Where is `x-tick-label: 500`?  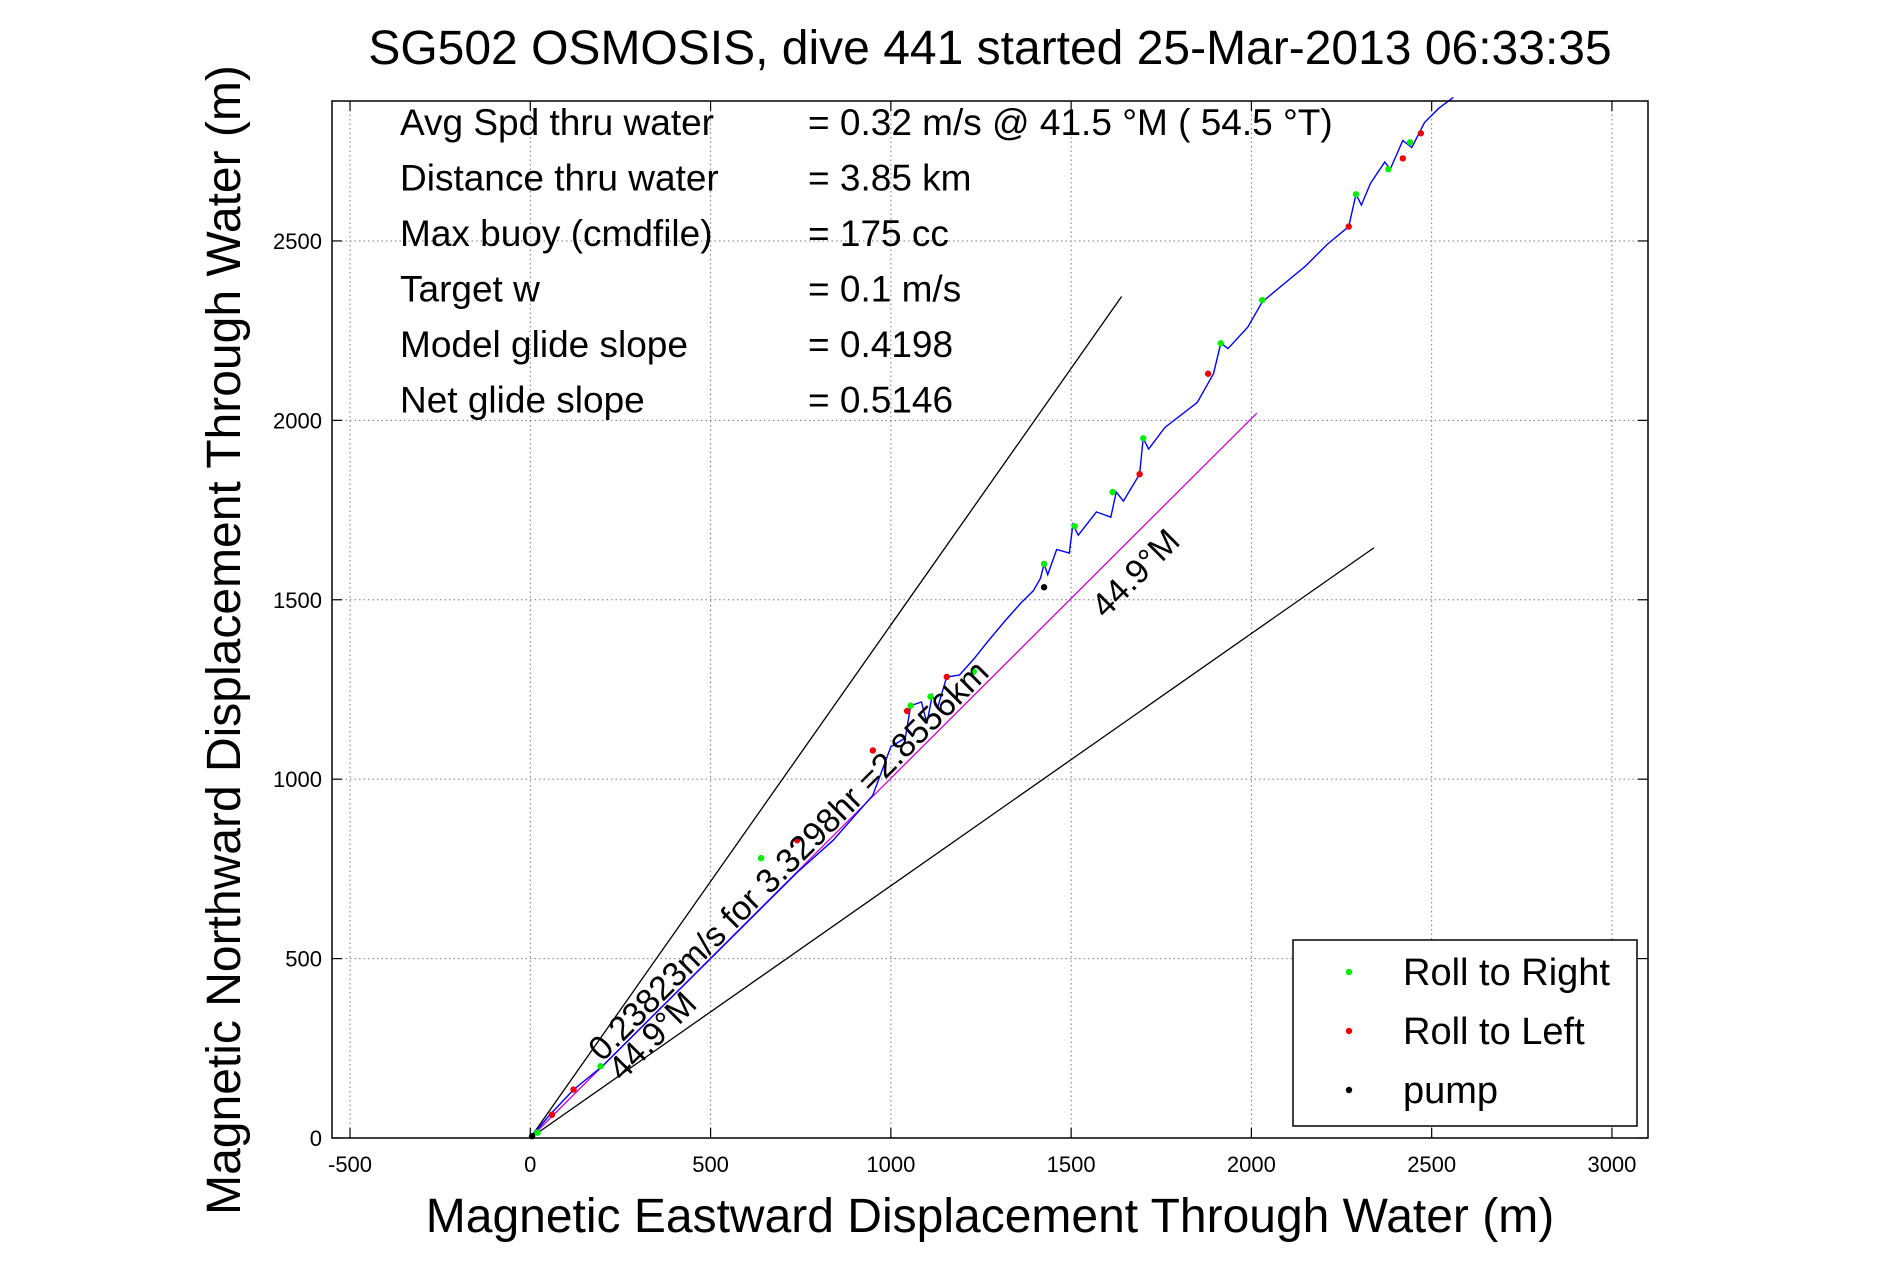 x-tick-label: 500 is located at coordinates (710, 1164).